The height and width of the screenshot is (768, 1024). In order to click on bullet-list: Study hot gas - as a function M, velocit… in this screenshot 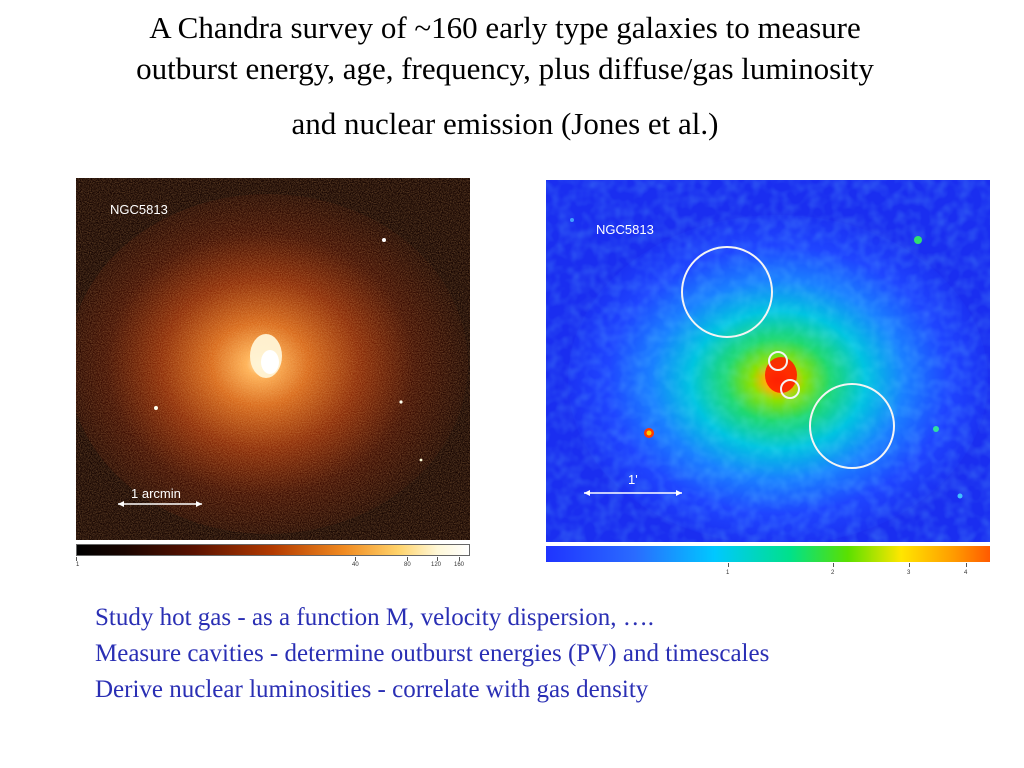, I will do `click(432, 654)`.